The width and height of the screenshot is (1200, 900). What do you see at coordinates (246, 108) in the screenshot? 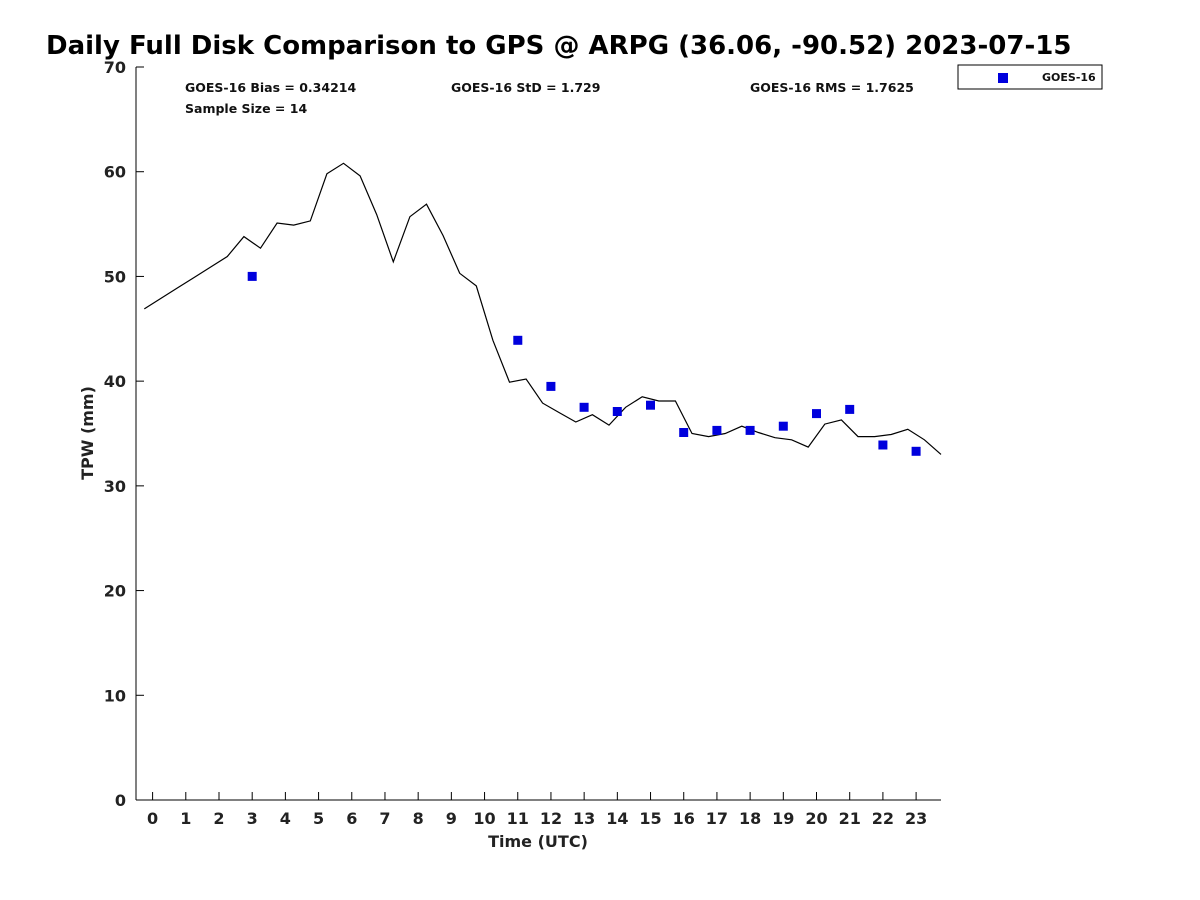
I see `sample-size-stat: Sample Size = 14` at bounding box center [246, 108].